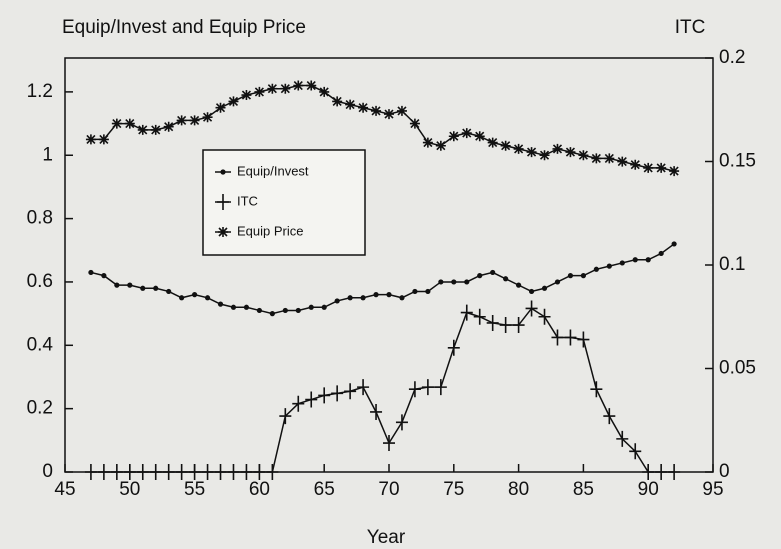 The image size is (781, 549). I want to click on x-tick-label: 45, so click(64, 489).